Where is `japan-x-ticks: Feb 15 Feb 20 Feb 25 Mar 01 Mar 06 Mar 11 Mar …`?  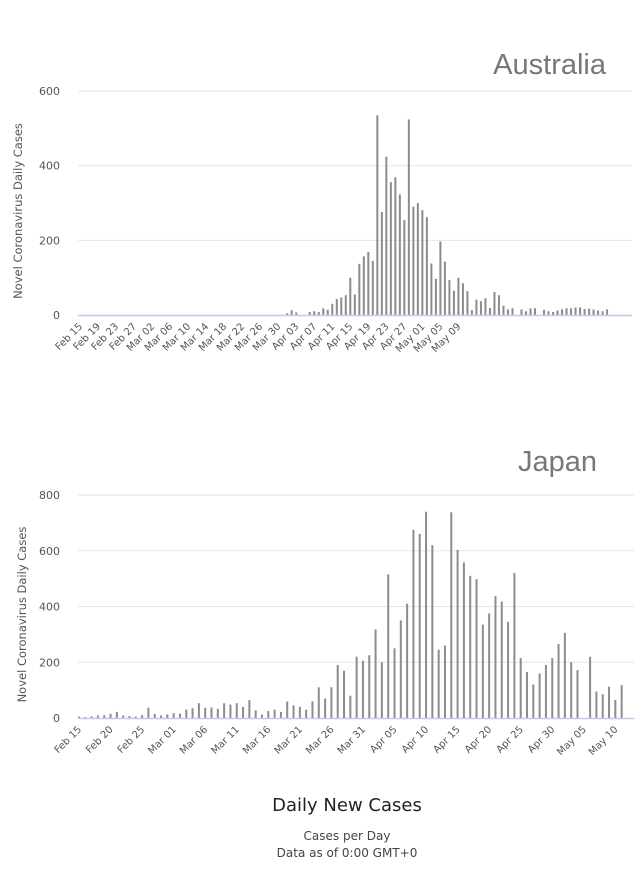
japan-x-ticks: Feb 15 Feb 20 Feb 25 Mar 01 Mar 06 Mar 11 Mar … is located at coordinates (337, 741).